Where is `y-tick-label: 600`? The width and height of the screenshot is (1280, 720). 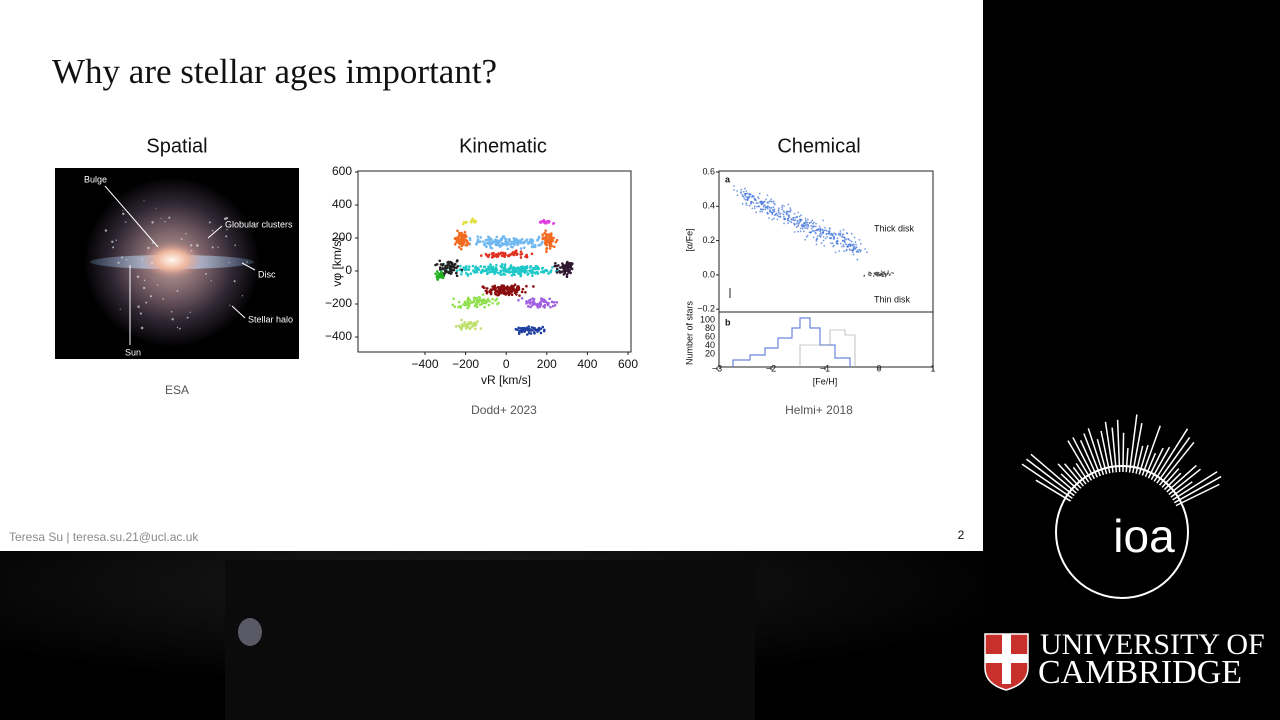 y-tick-label: 600 is located at coordinates (342, 171).